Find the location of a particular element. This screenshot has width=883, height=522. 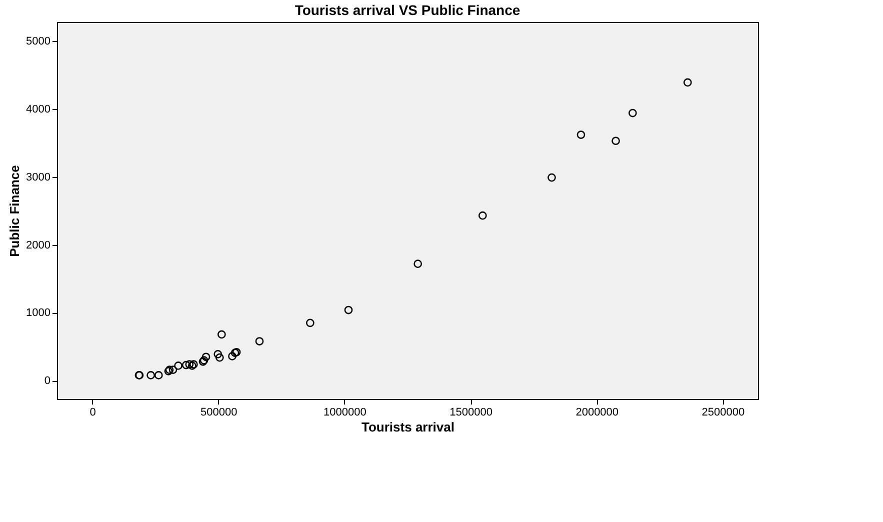

y-tick-label: 5000 is located at coordinates (38, 42).